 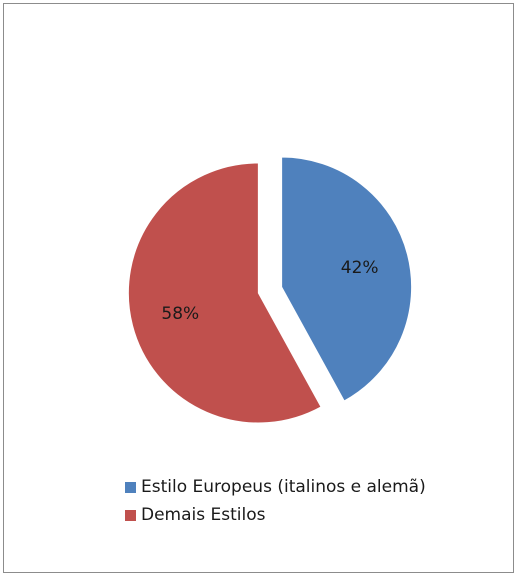 I want to click on legend-item-demais: Demais Estilos, so click(x=275, y=515).